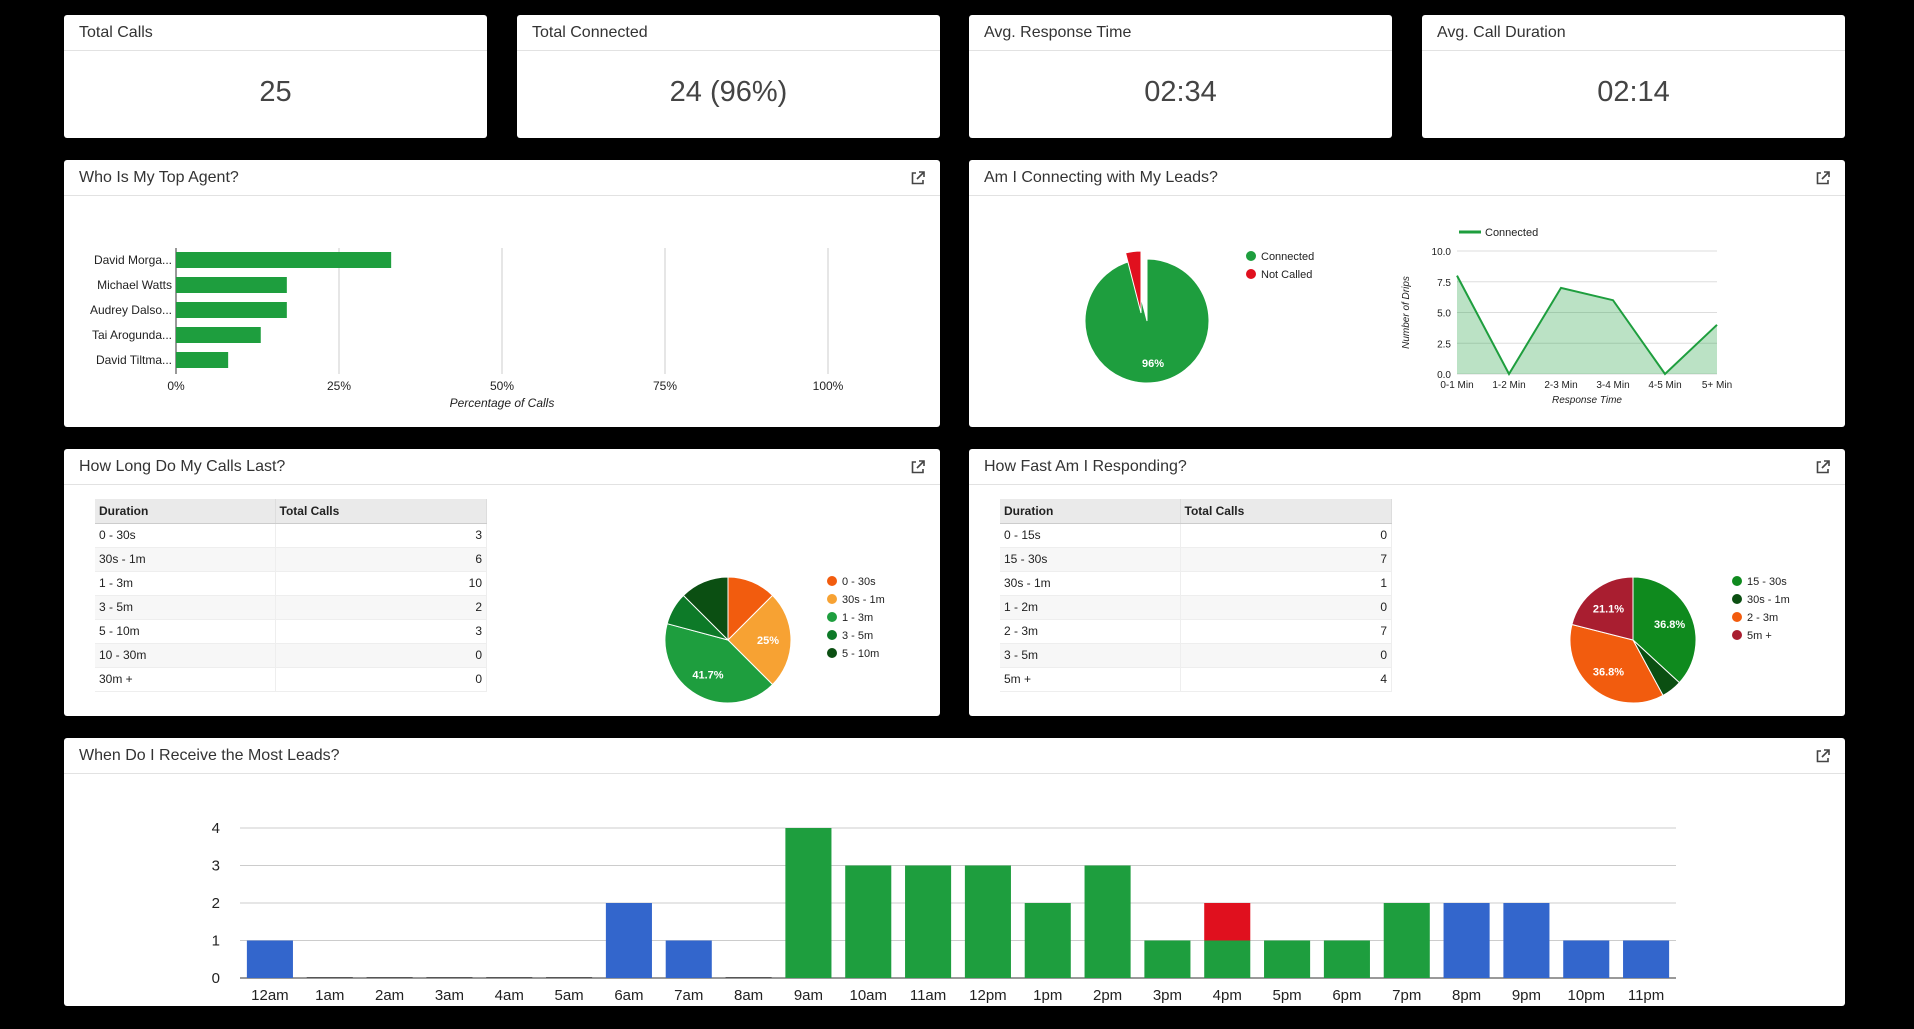 The image size is (1914, 1029). Describe the element at coordinates (1180, 92) in the screenshot. I see `kpi-value: 02:34` at that location.